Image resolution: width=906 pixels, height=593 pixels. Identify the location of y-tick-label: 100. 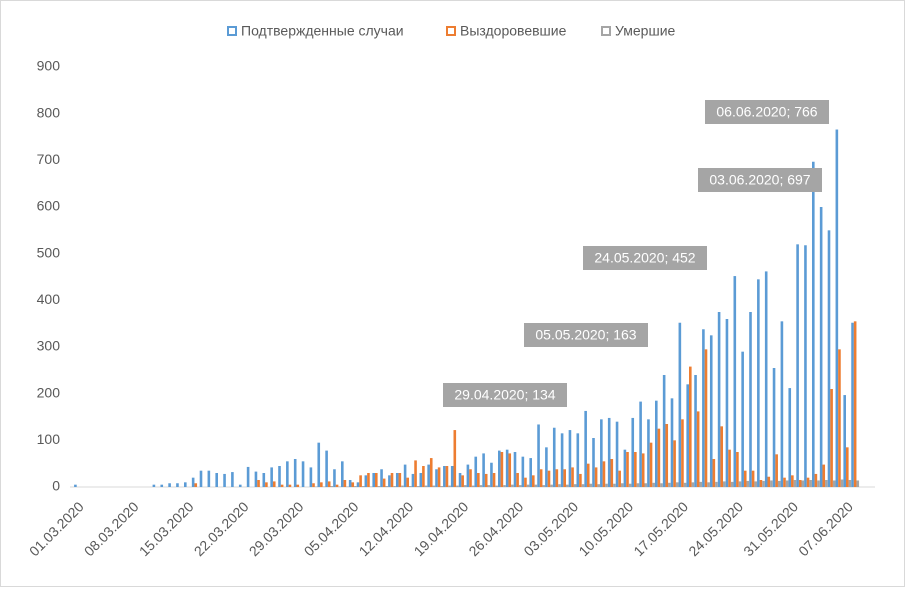
(49, 439).